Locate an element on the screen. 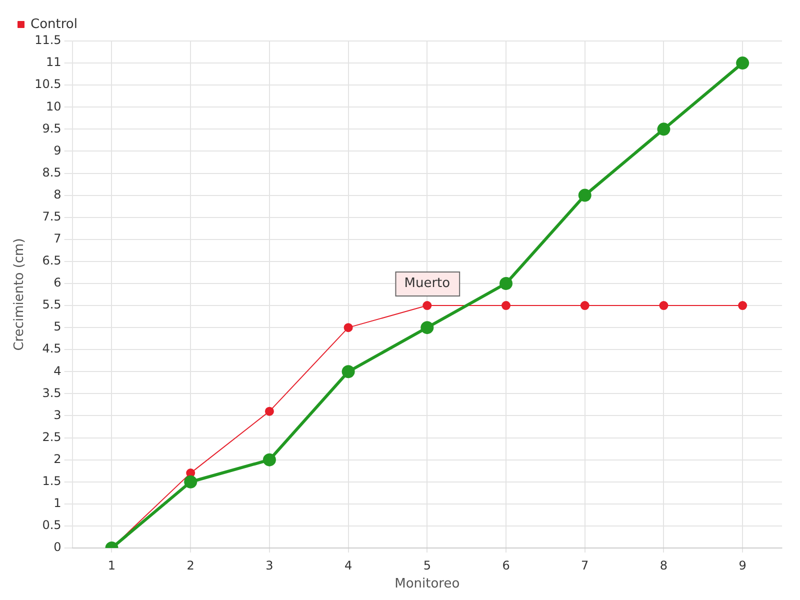 The height and width of the screenshot is (600, 800). y-tick-label: 11 is located at coordinates (54, 62).